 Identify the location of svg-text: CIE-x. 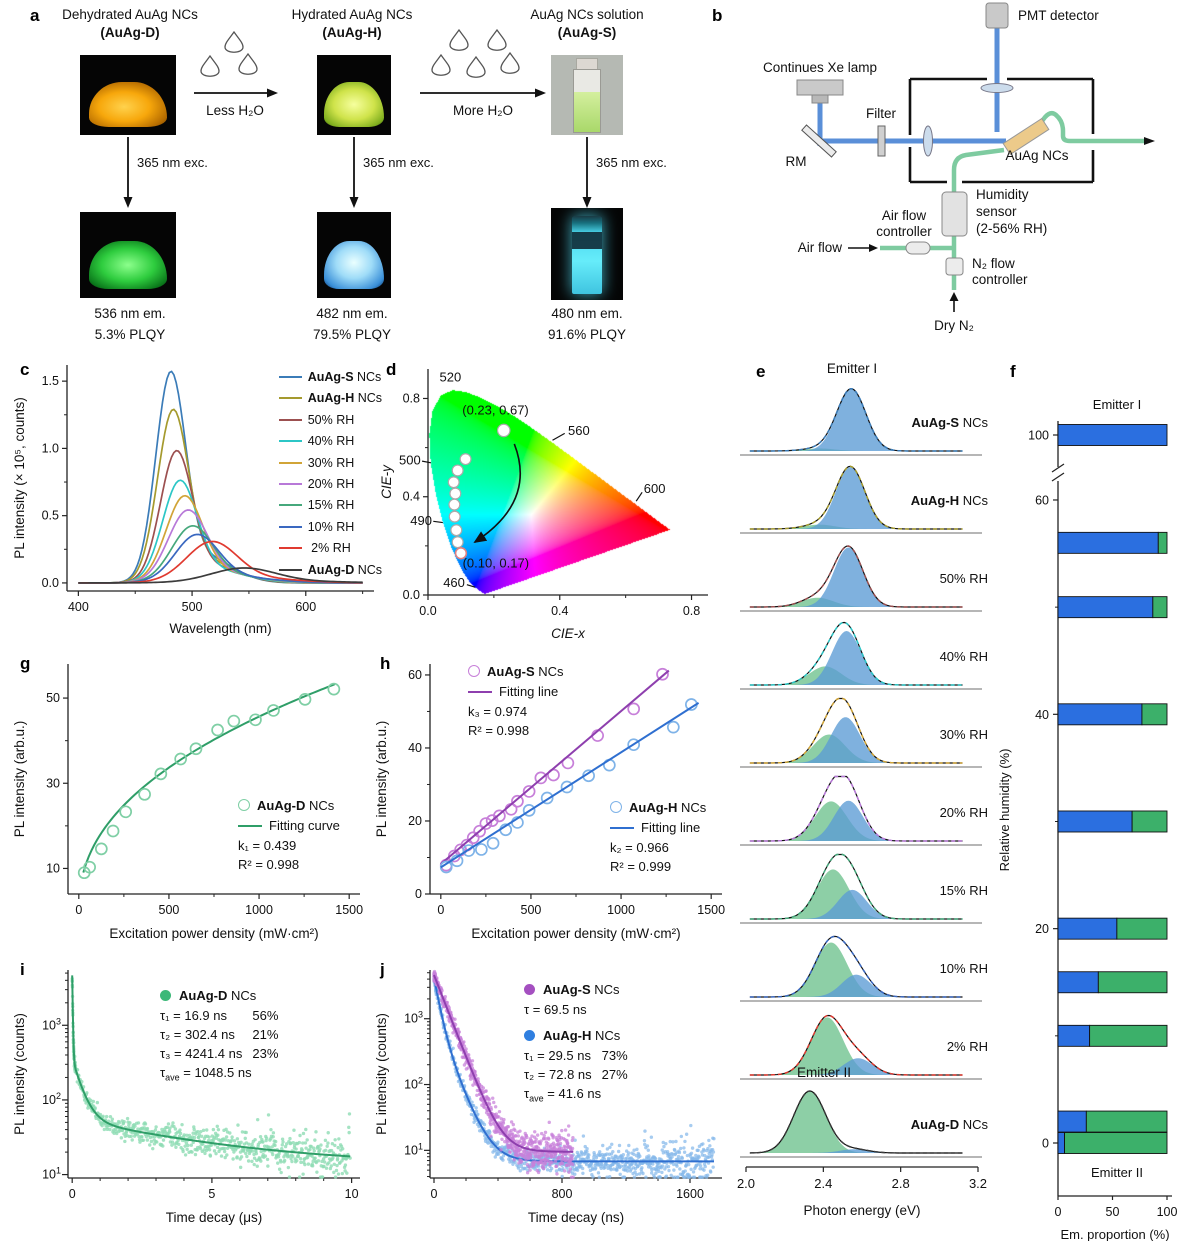
(568, 633).